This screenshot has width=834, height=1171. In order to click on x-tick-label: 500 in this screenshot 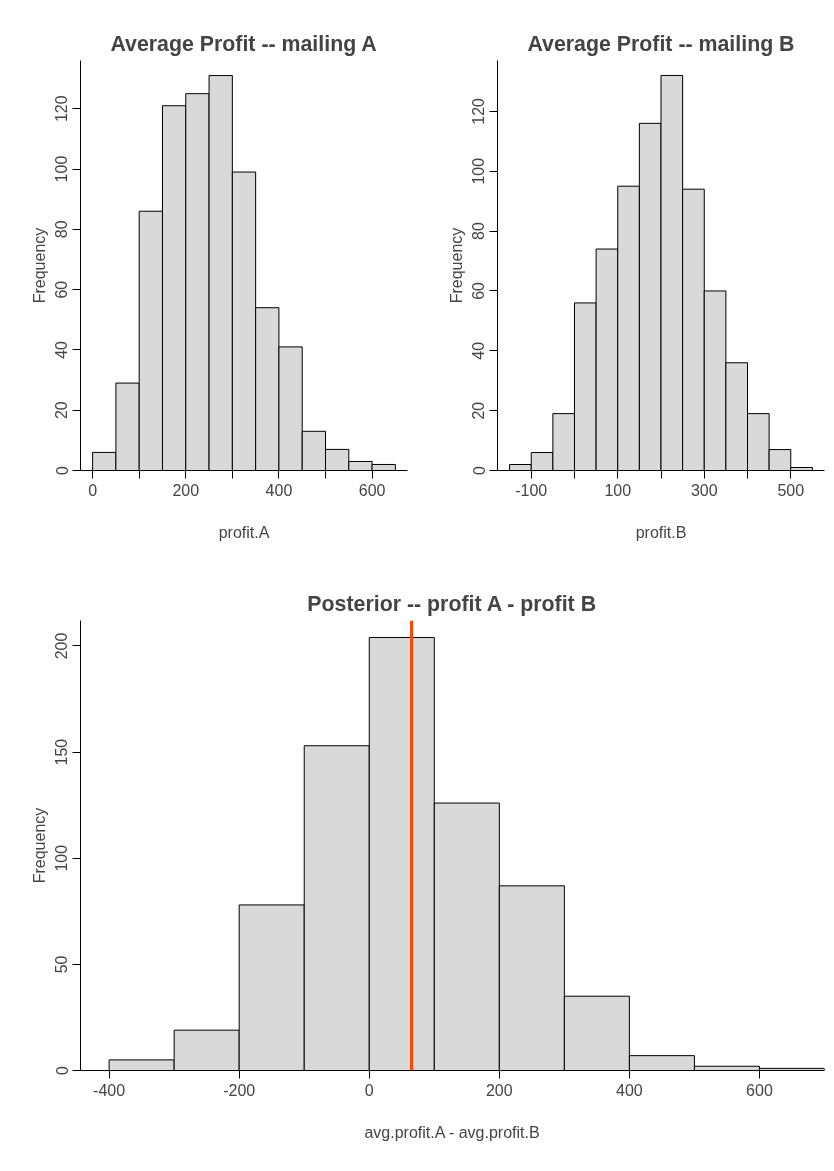, I will do `click(791, 490)`.